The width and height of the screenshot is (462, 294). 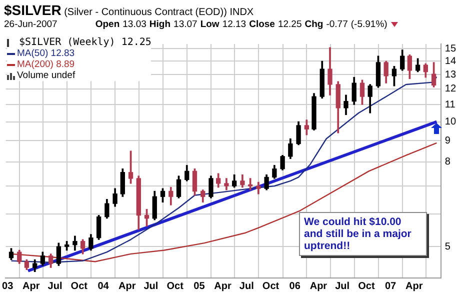 What do you see at coordinates (390, 286) in the screenshot?
I see `x-tick-label: 07` at bounding box center [390, 286].